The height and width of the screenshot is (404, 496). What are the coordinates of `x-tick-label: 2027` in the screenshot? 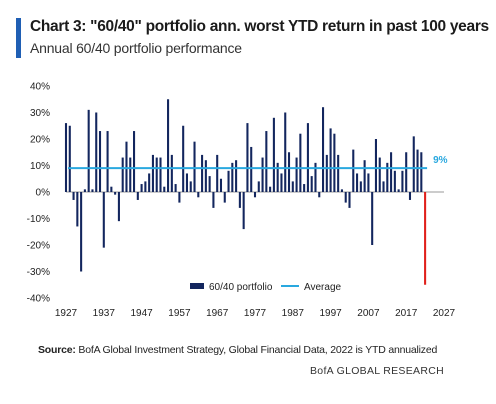 It's located at (444, 313).